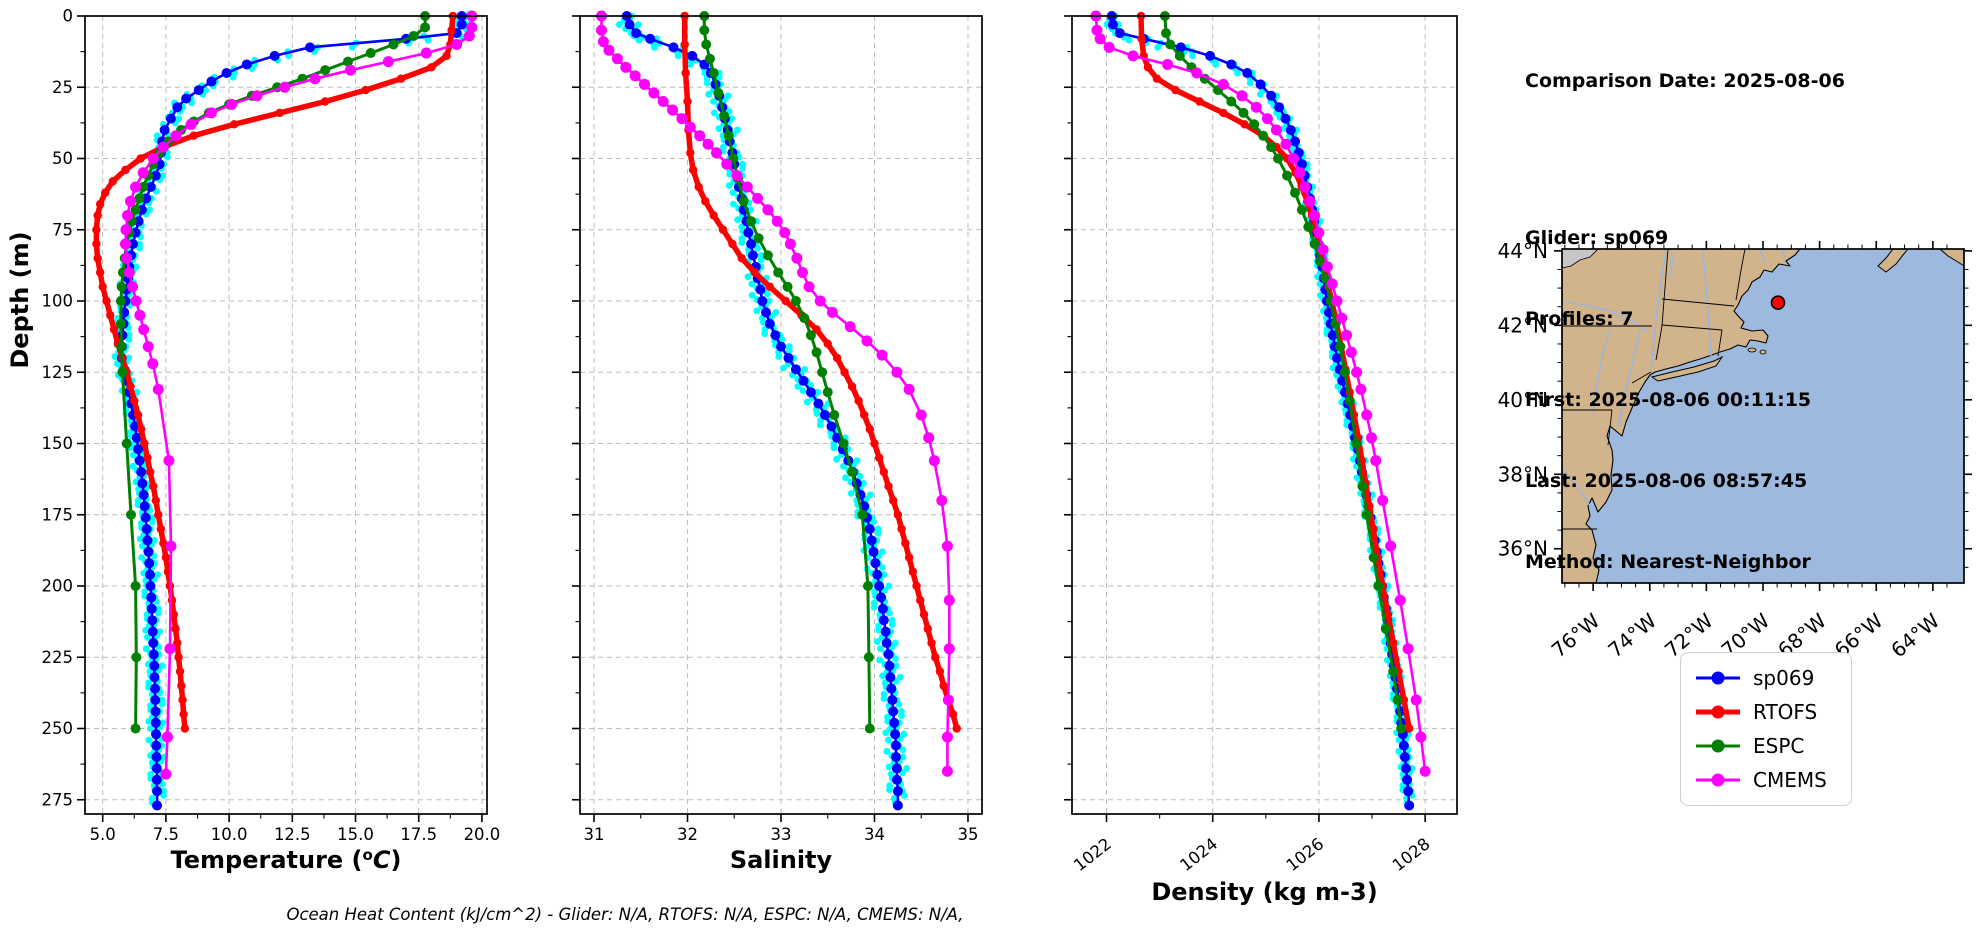 The image size is (1980, 934). I want to click on svg-text: 200, so click(58, 586).